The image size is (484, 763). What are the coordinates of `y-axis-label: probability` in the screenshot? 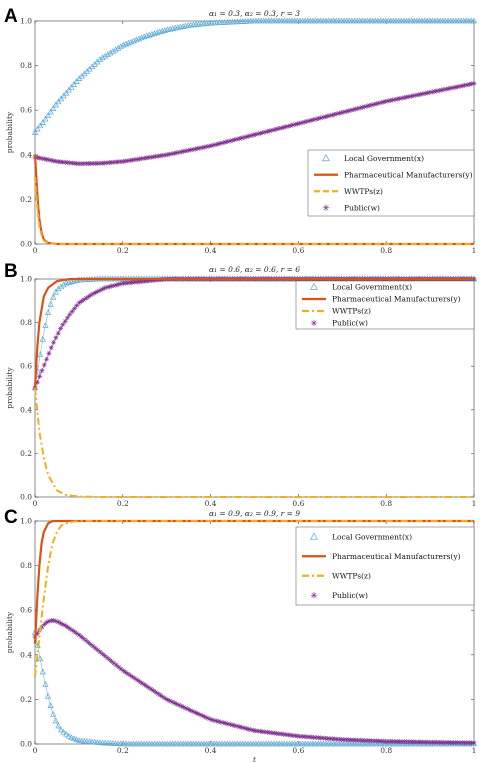 It's located at (9, 132).